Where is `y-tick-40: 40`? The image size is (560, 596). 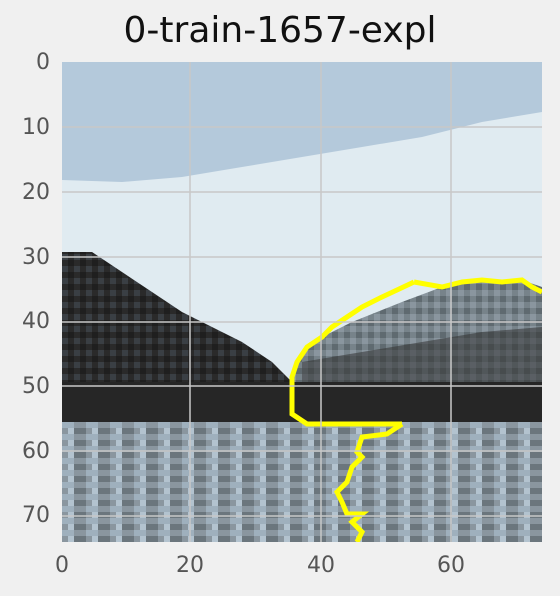
y-tick-40: 40 is located at coordinates (36, 321).